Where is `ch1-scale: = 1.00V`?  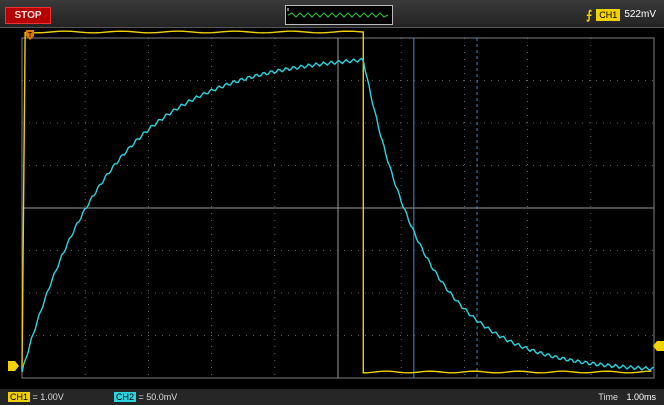 ch1-scale: = 1.00V is located at coordinates (48, 397).